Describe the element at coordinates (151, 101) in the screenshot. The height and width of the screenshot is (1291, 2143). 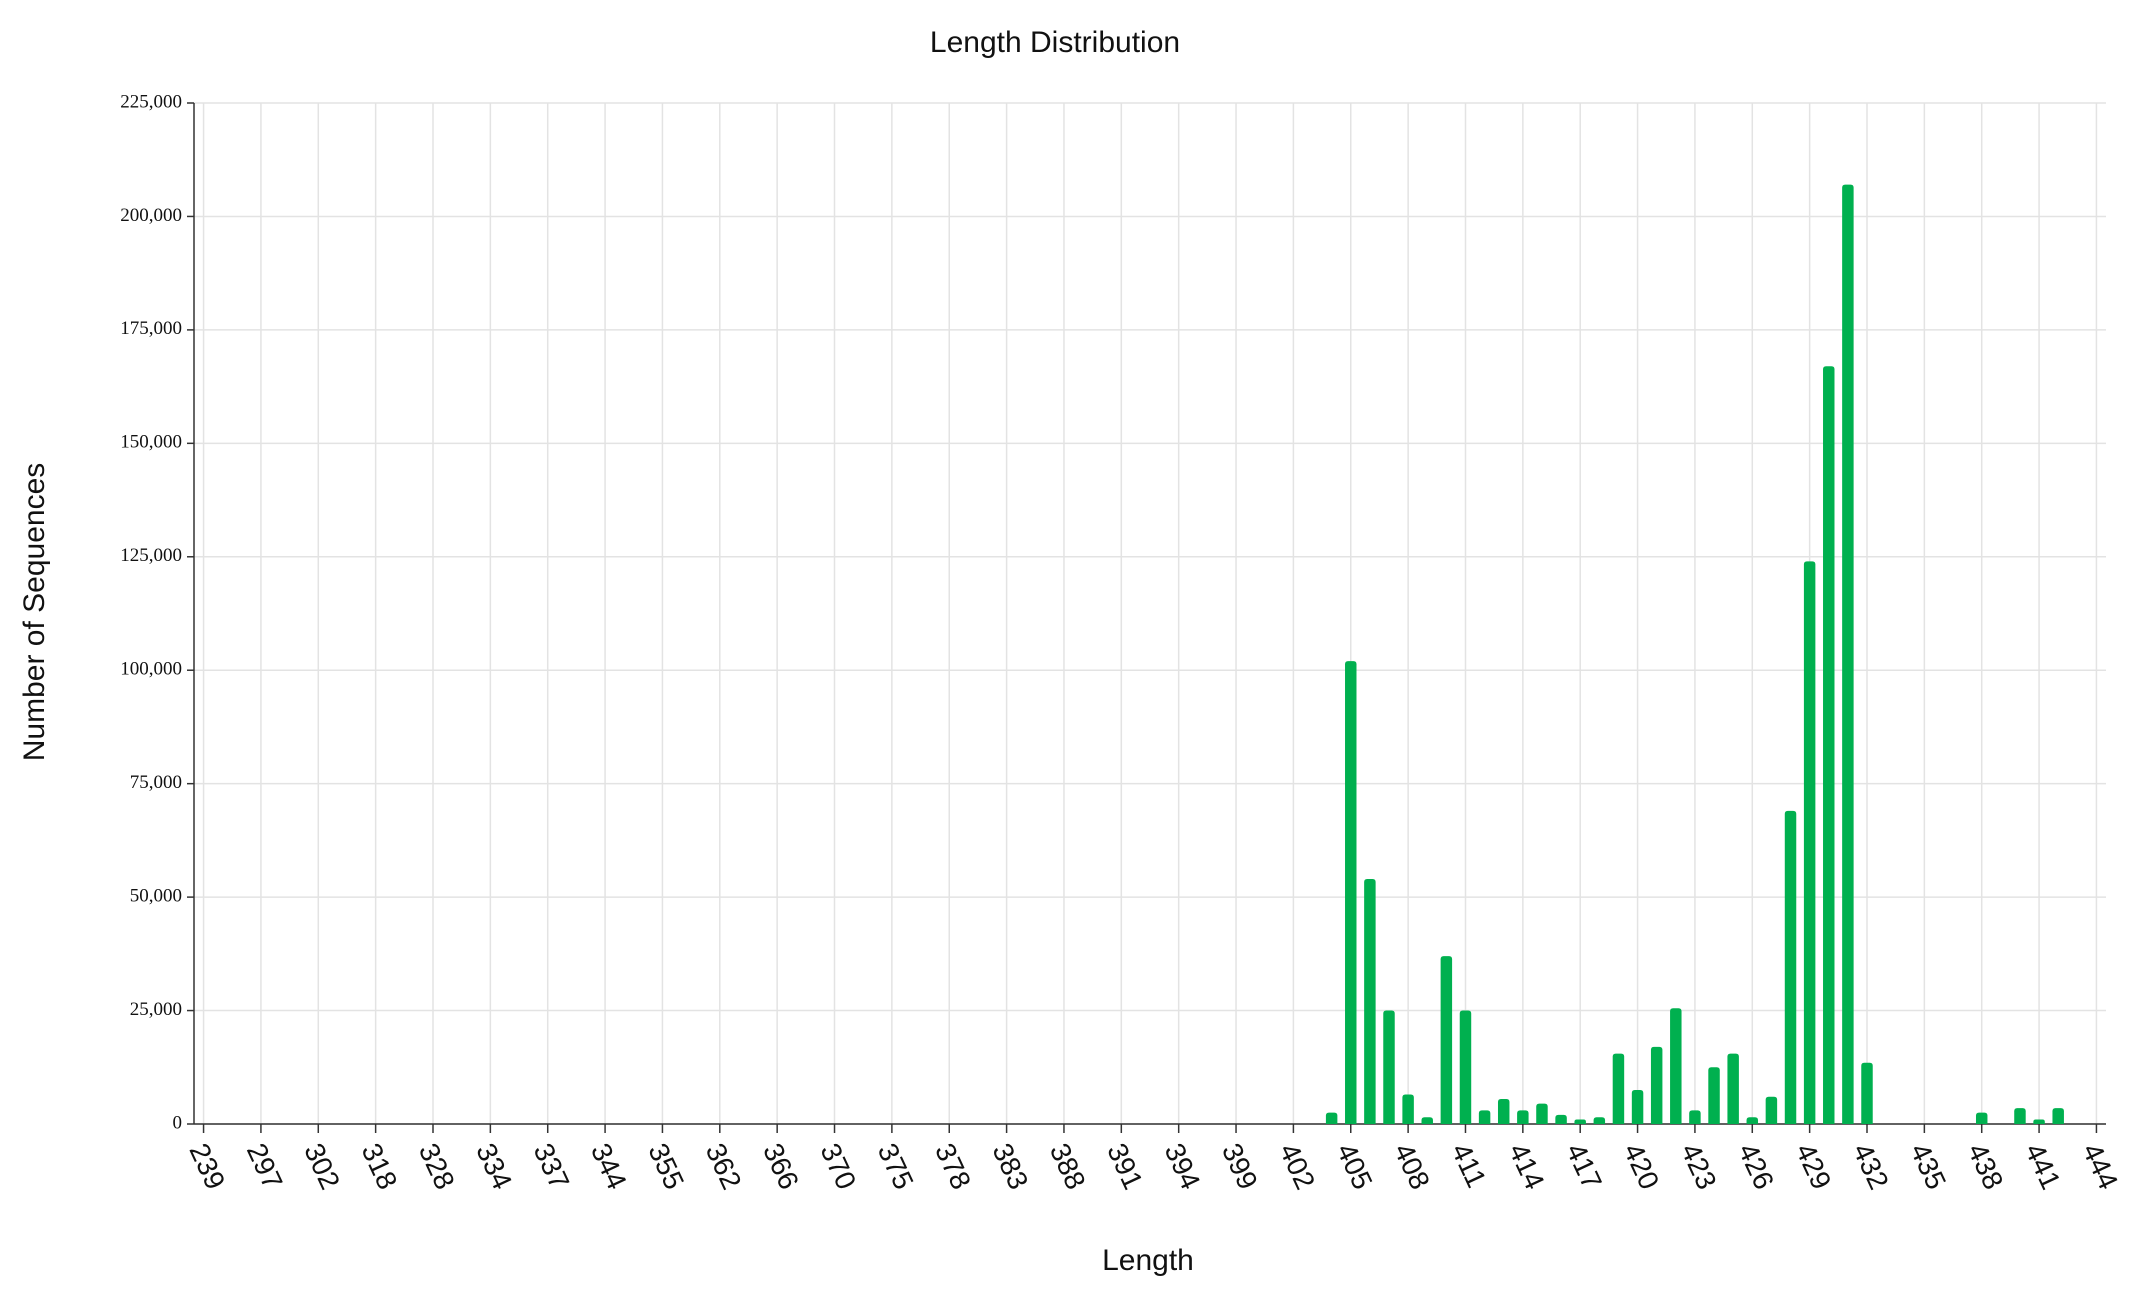
I see `y-tick-label: 225,000` at that location.